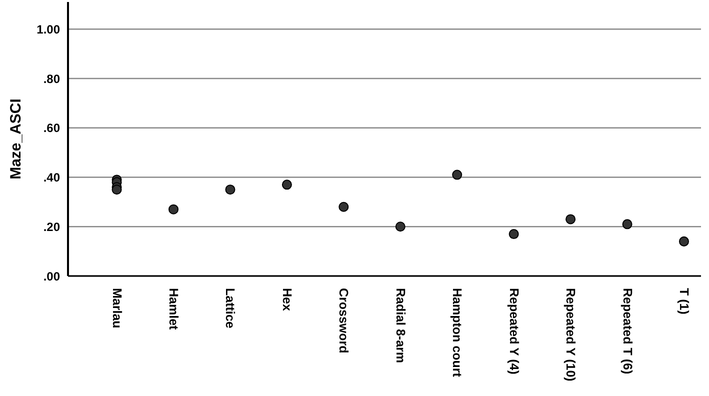  Describe the element at coordinates (683, 301) in the screenshot. I see `x-tick-label: T (1)` at that location.